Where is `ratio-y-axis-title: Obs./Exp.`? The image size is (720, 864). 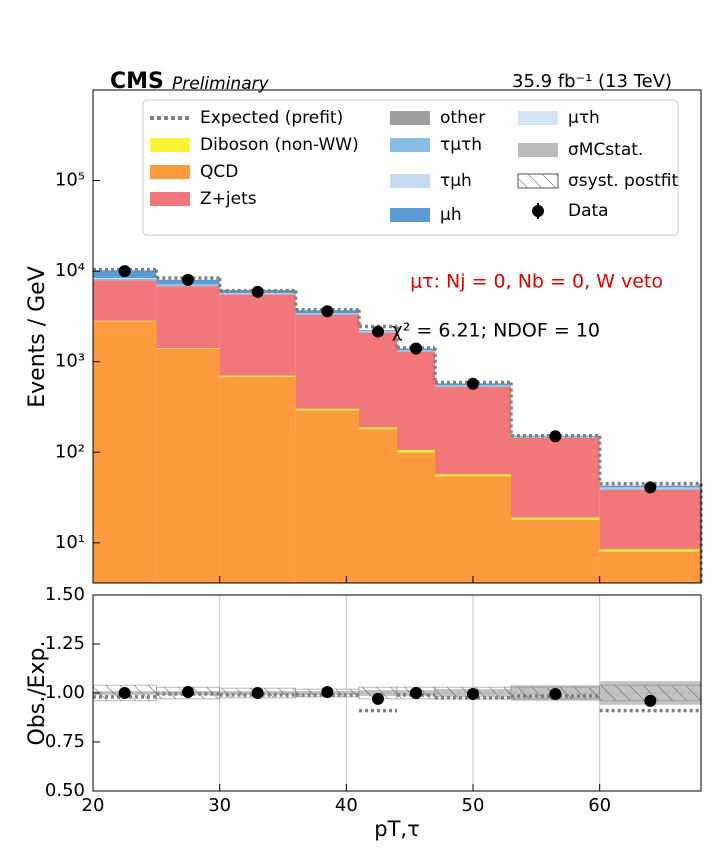
ratio-y-axis-title: Obs./Exp. is located at coordinates (37, 692).